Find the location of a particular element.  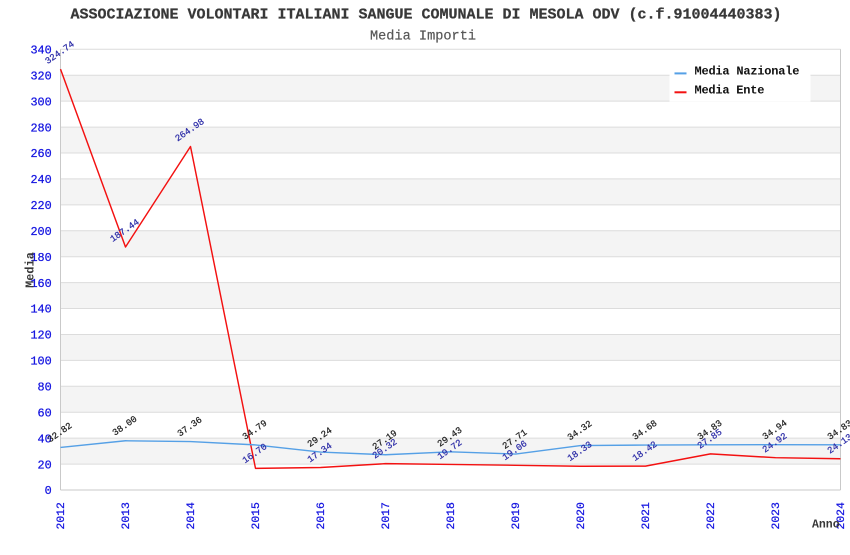

svg-text: Anno is located at coordinates (826, 525).